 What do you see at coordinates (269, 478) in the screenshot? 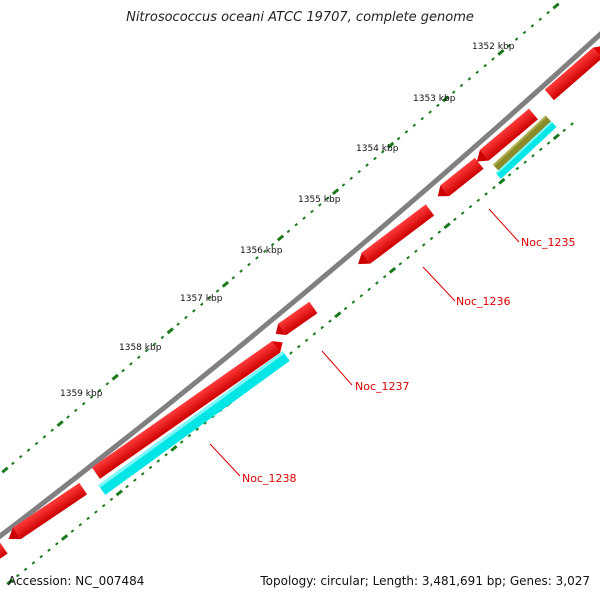
I see `gene-label: Noc_1238` at bounding box center [269, 478].